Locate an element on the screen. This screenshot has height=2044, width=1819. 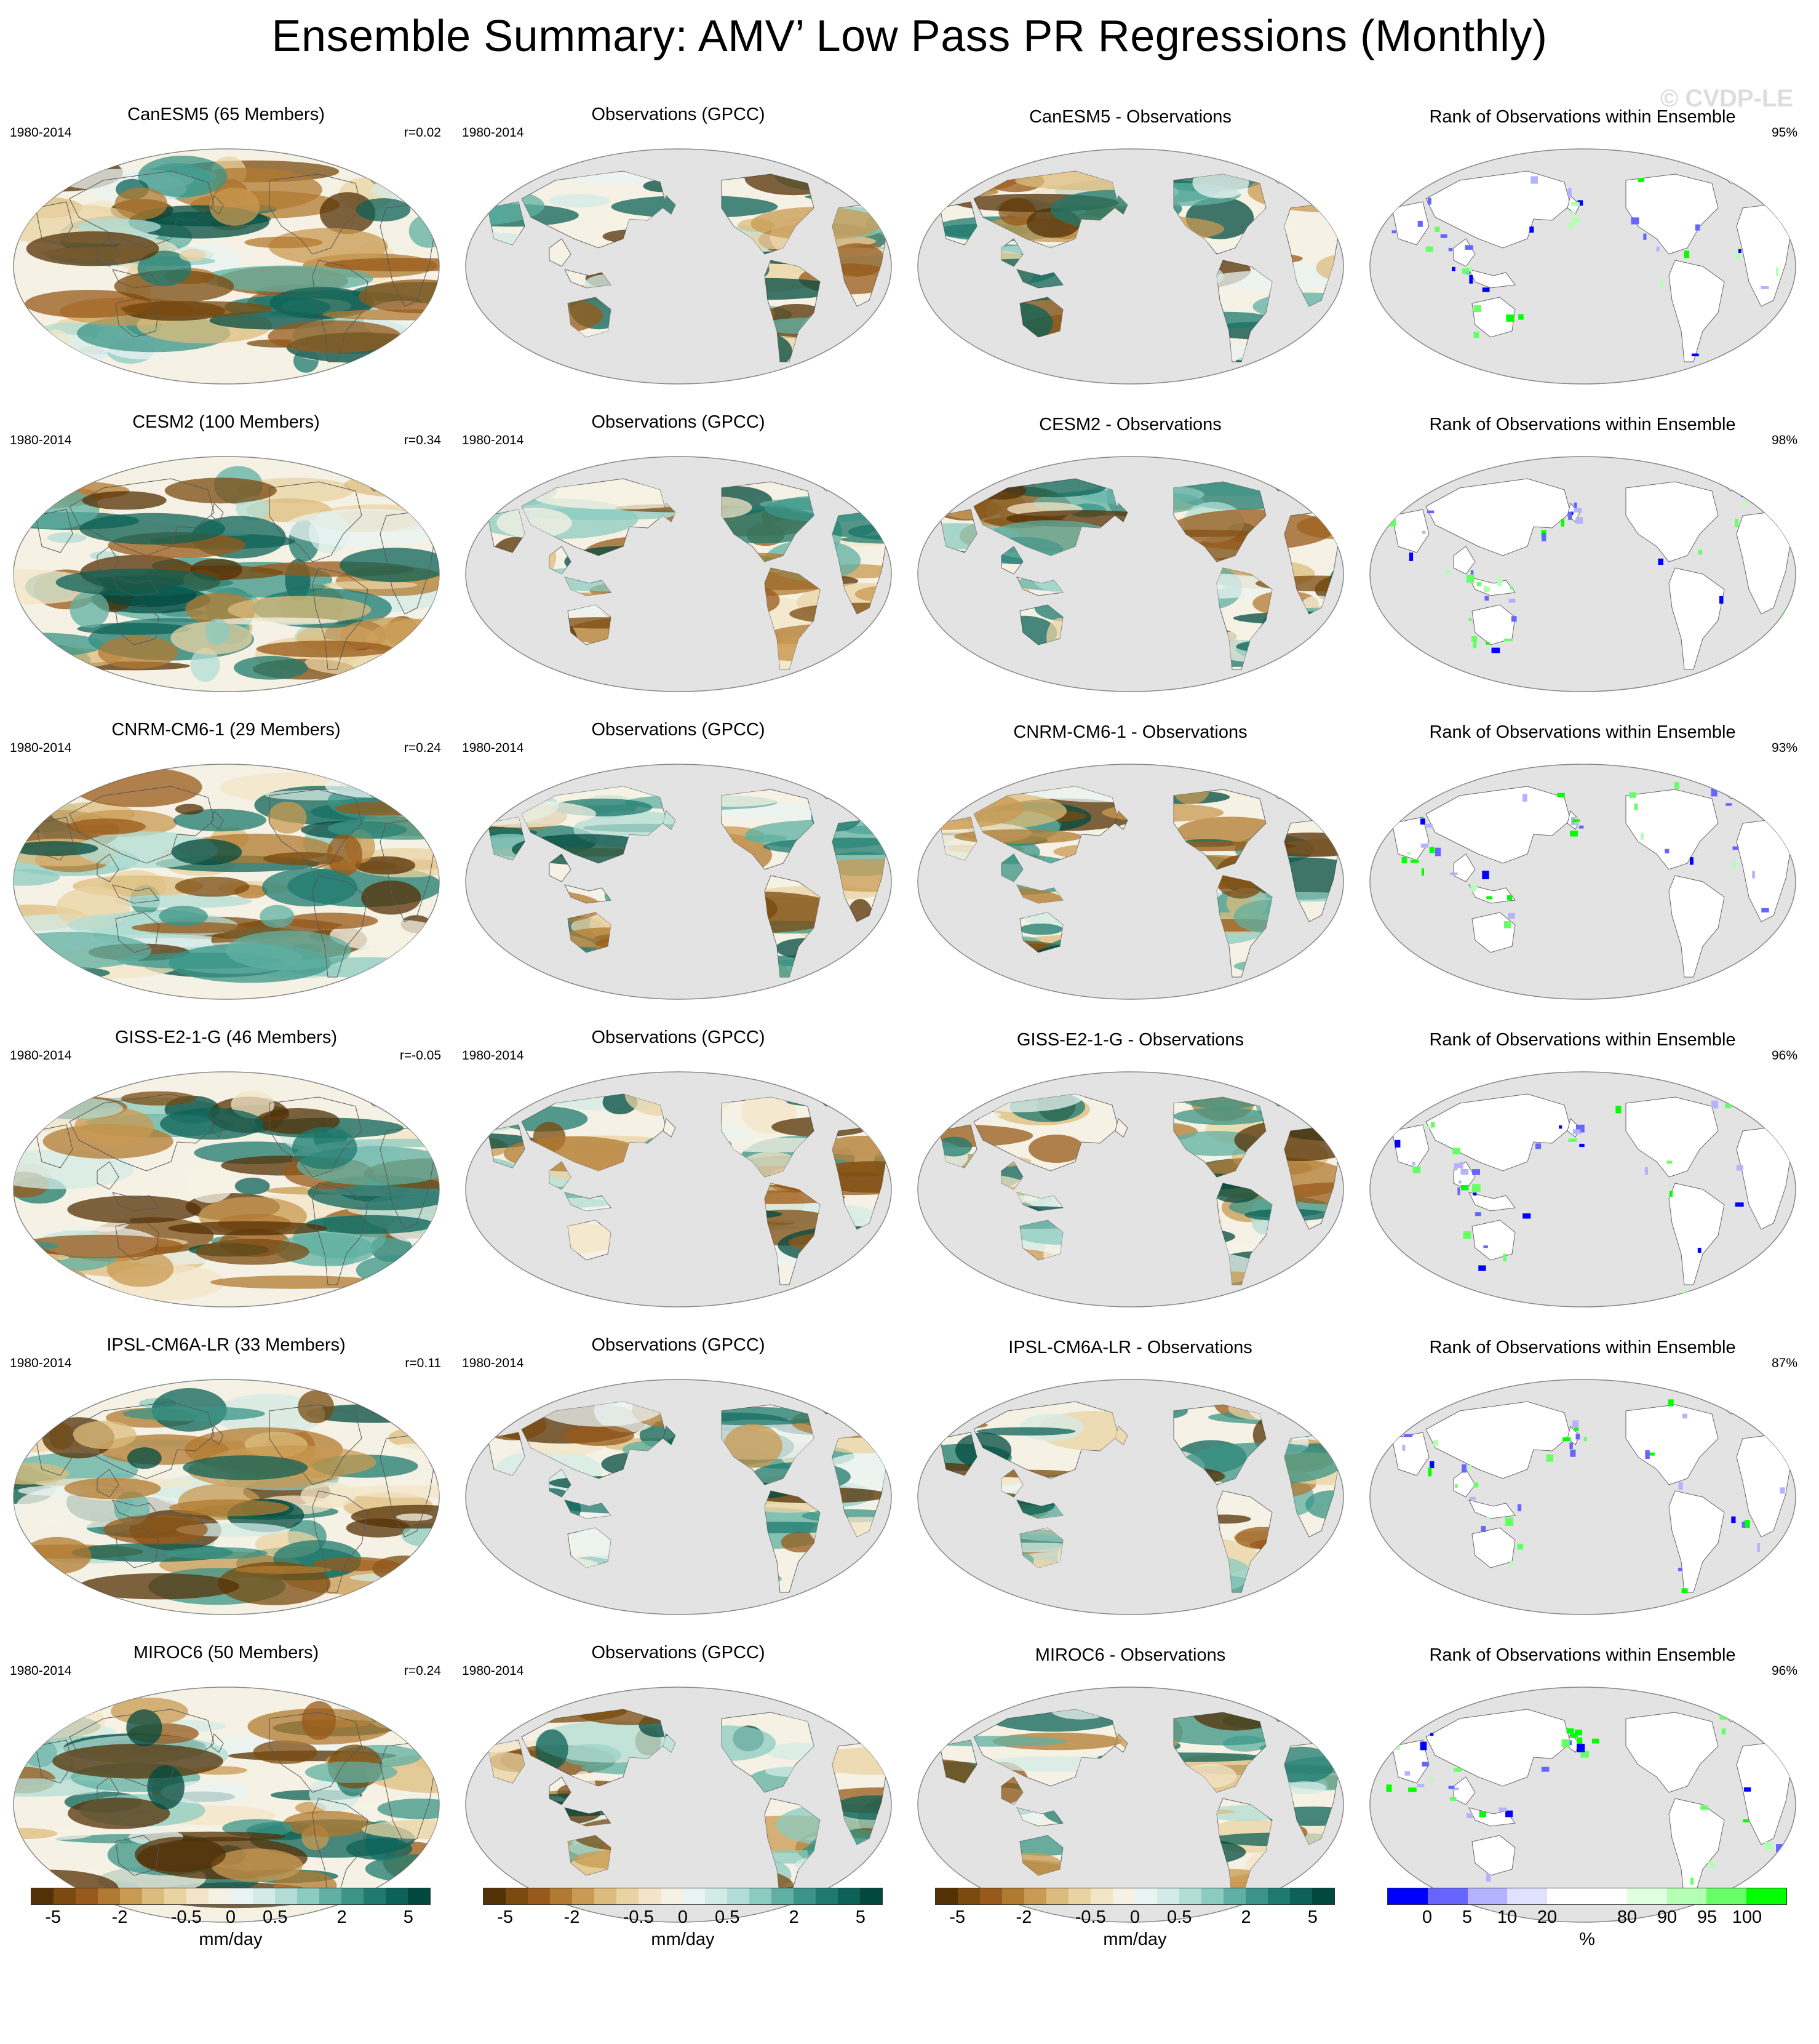
diff-panel: CESM2 - Observations is located at coordinates (1130, 552).